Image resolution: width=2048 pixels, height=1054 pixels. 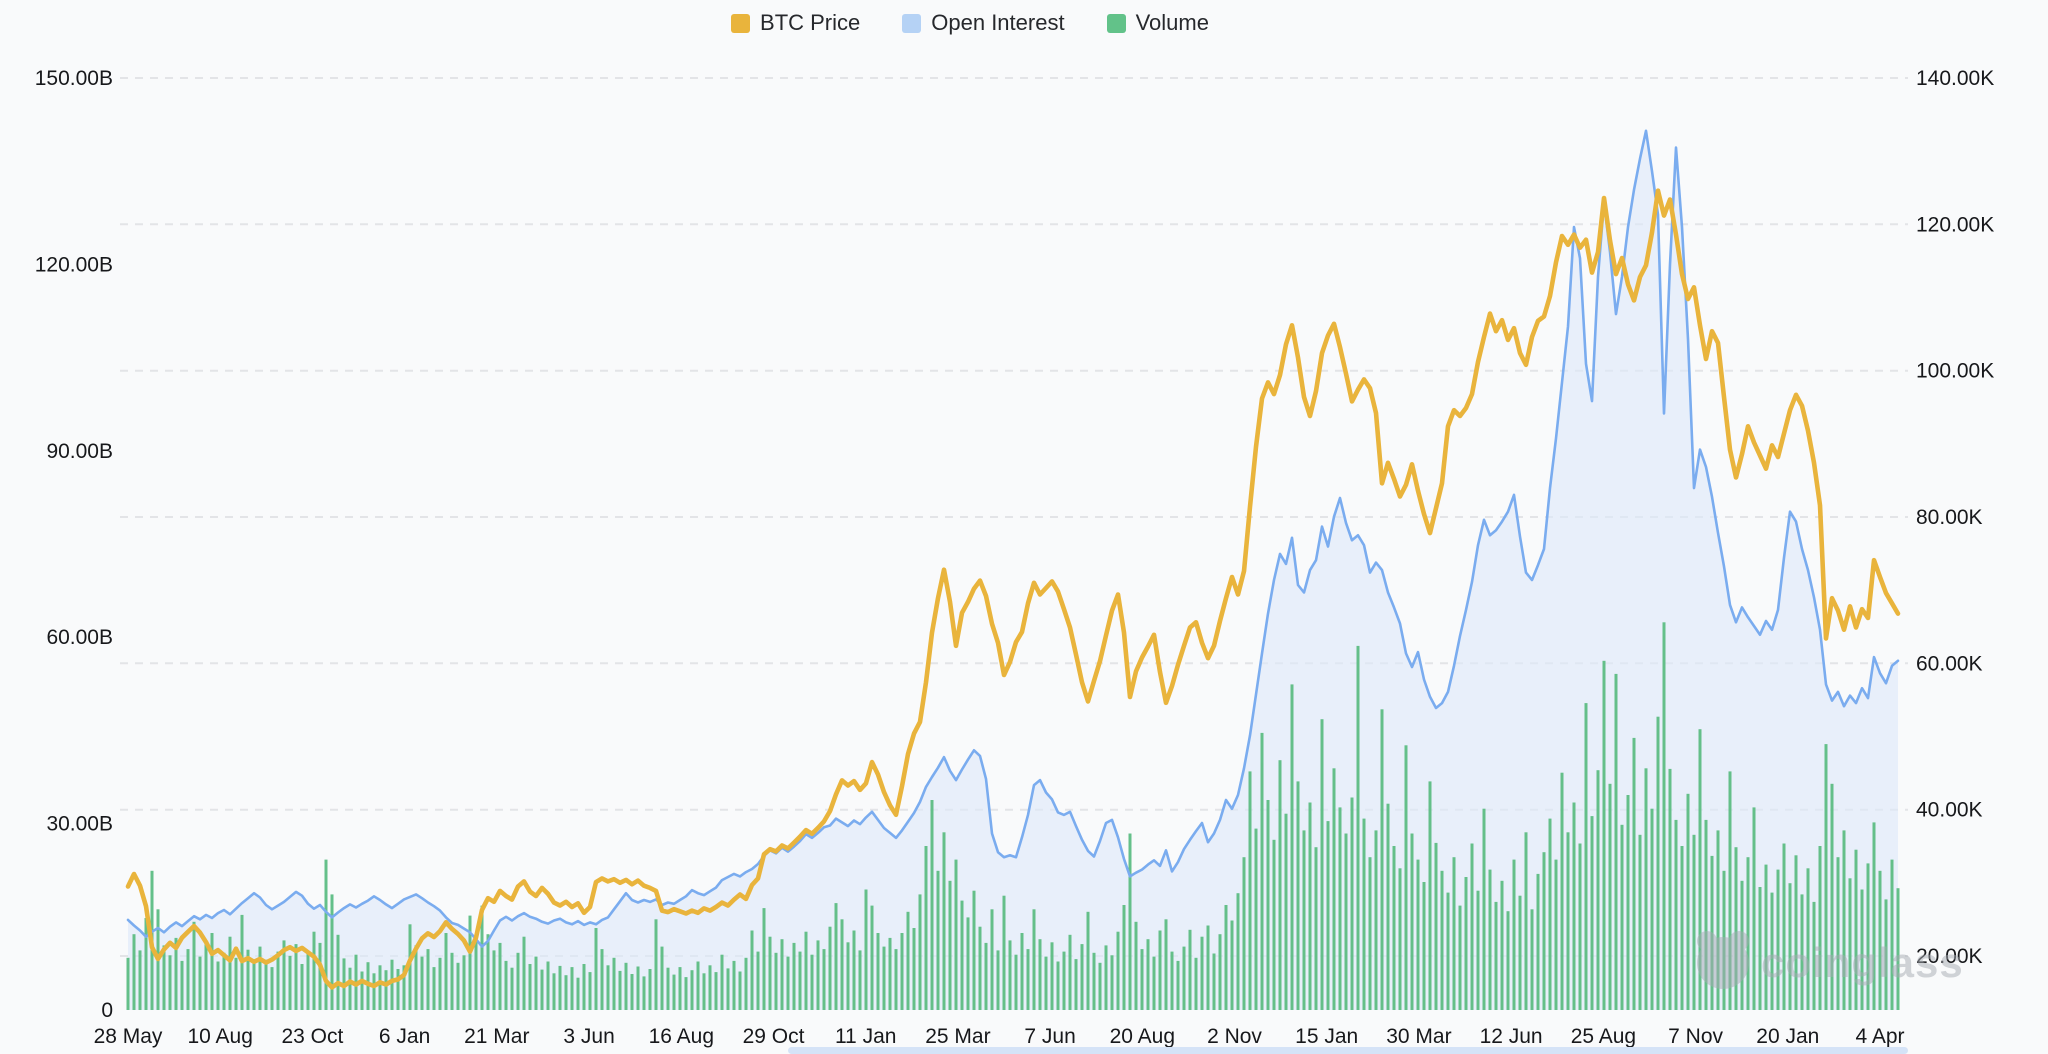 I want to click on legend-item-open-interest: Open Interest, so click(x=983, y=23).